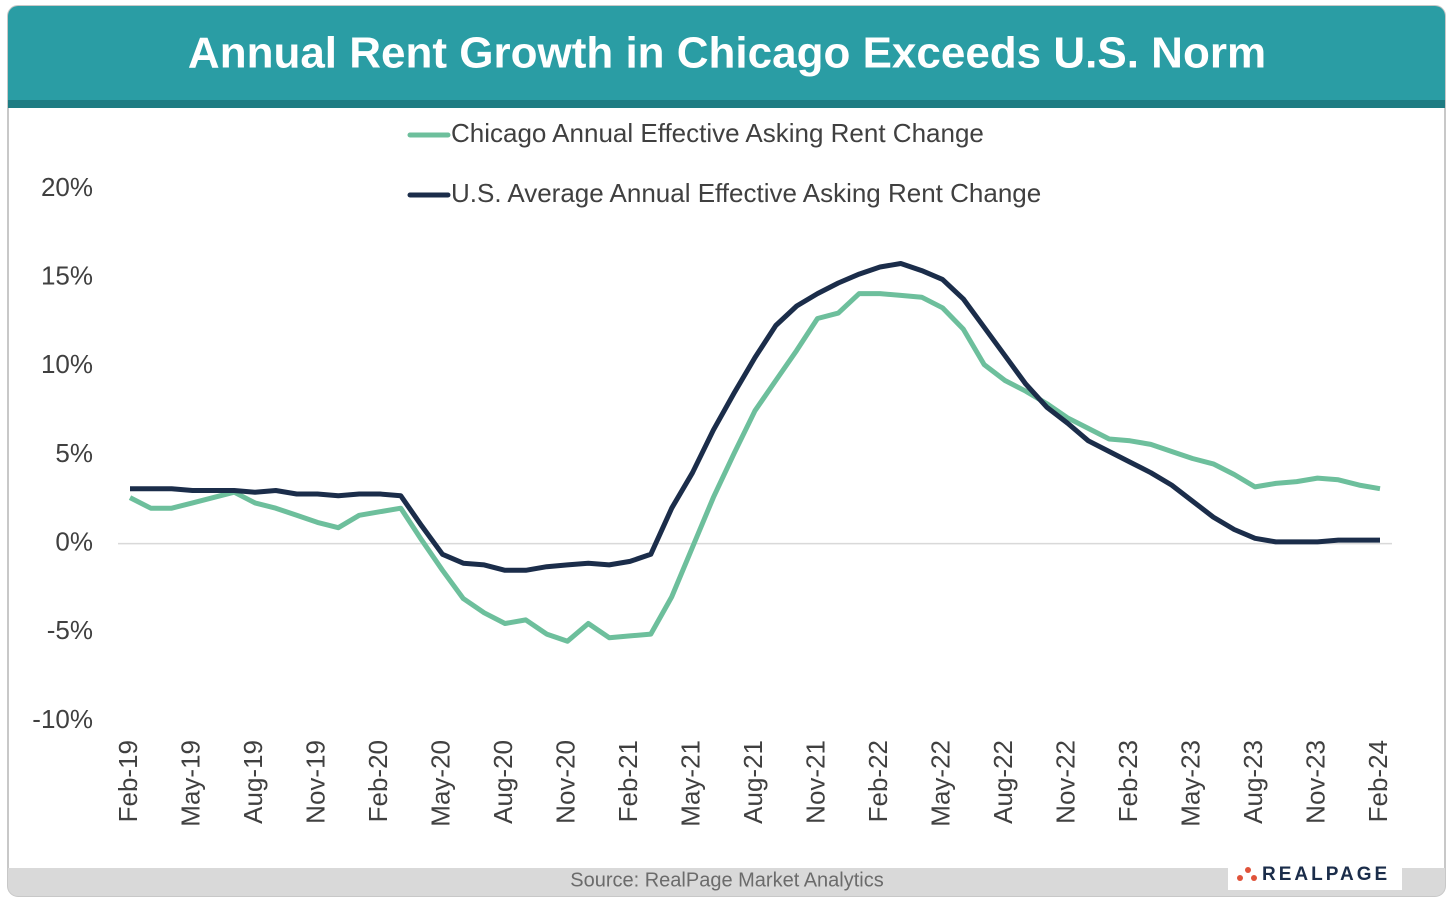 The image size is (1455, 903). What do you see at coordinates (1128, 781) in the screenshot?
I see `x-tick-label: Feb-23` at bounding box center [1128, 781].